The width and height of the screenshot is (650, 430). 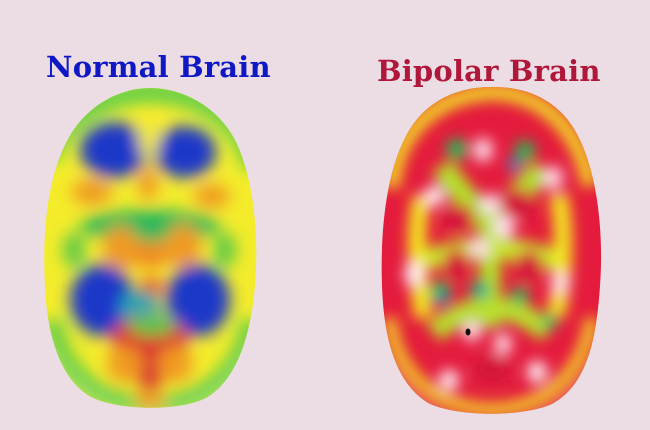 I want to click on normal-brain-title: Normal Brain, so click(x=158, y=67).